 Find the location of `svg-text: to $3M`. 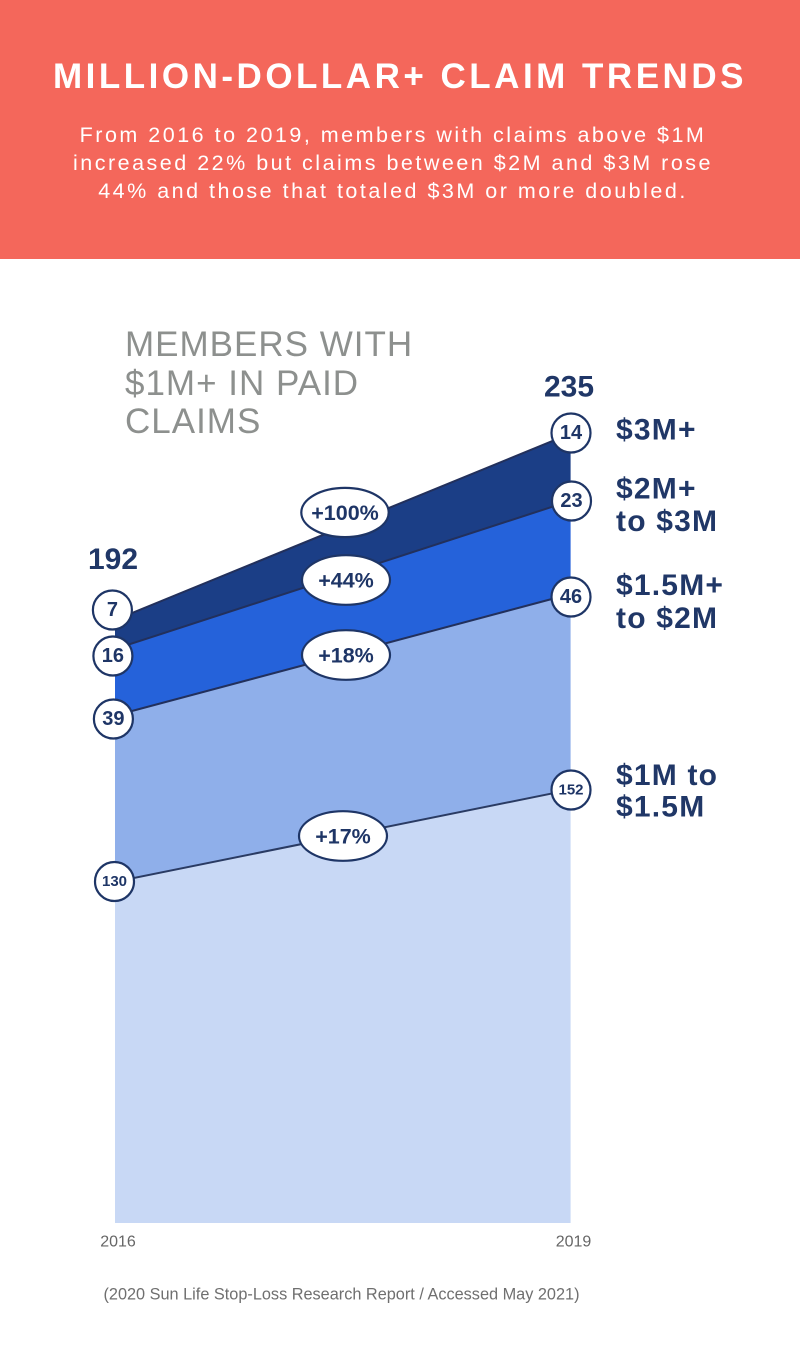

svg-text: to $3M is located at coordinates (667, 521).